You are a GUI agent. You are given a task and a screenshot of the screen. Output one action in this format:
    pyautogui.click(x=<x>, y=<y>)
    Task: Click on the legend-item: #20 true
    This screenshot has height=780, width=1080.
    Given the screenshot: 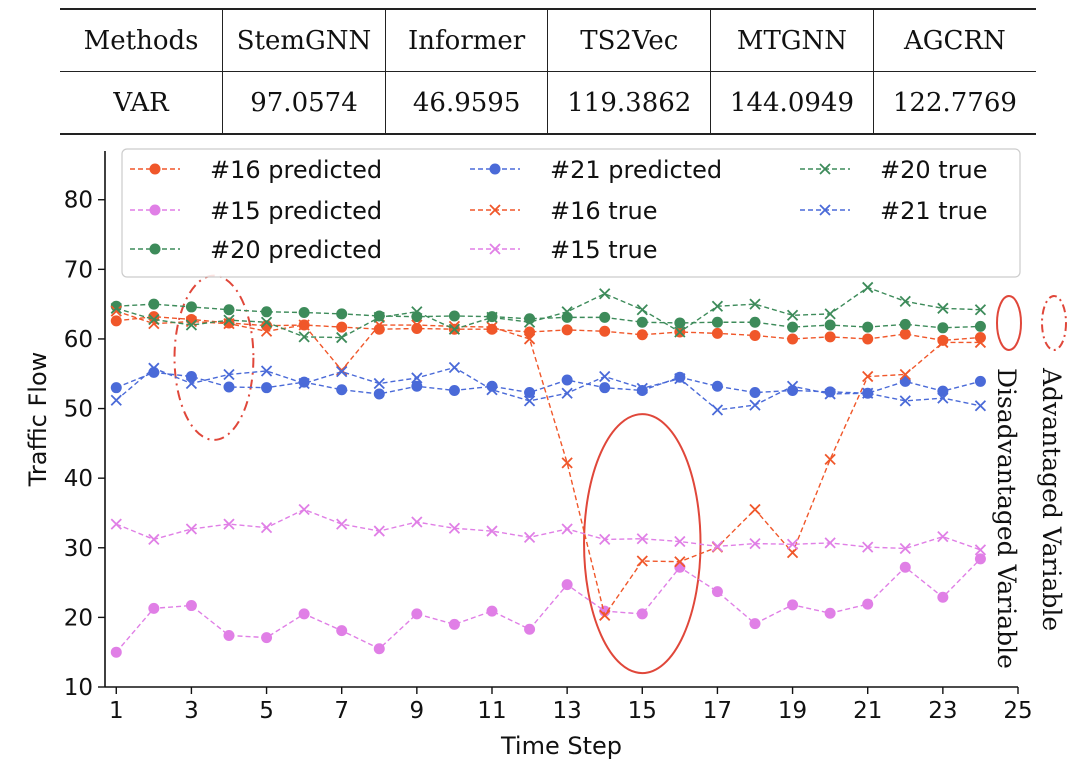 What is the action you would take?
    pyautogui.click(x=894, y=170)
    